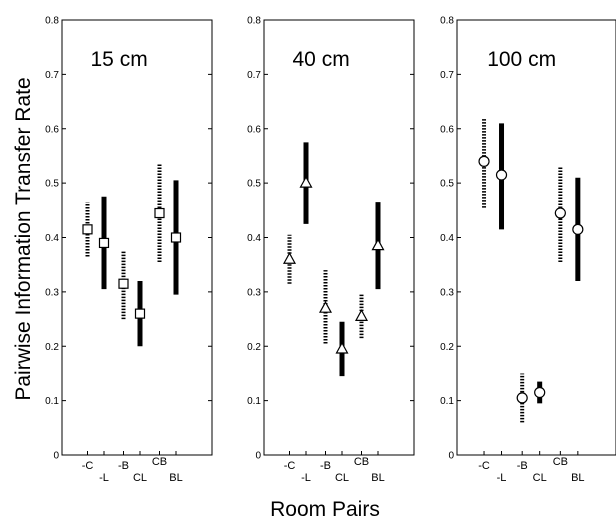  I want to click on panel-title: 100 cm, so click(521, 59).